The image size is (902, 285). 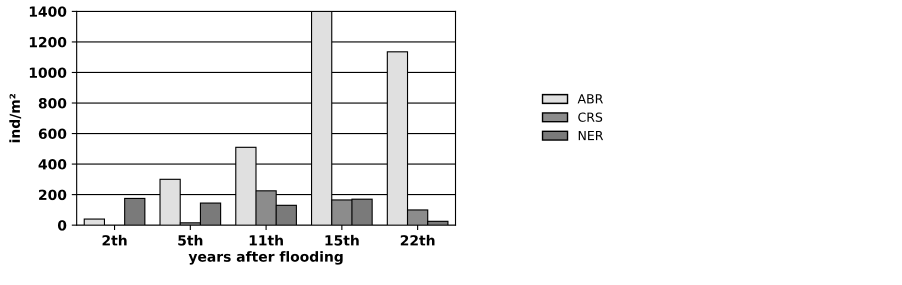 I want to click on y-tick-label: 1000, so click(x=48, y=72).